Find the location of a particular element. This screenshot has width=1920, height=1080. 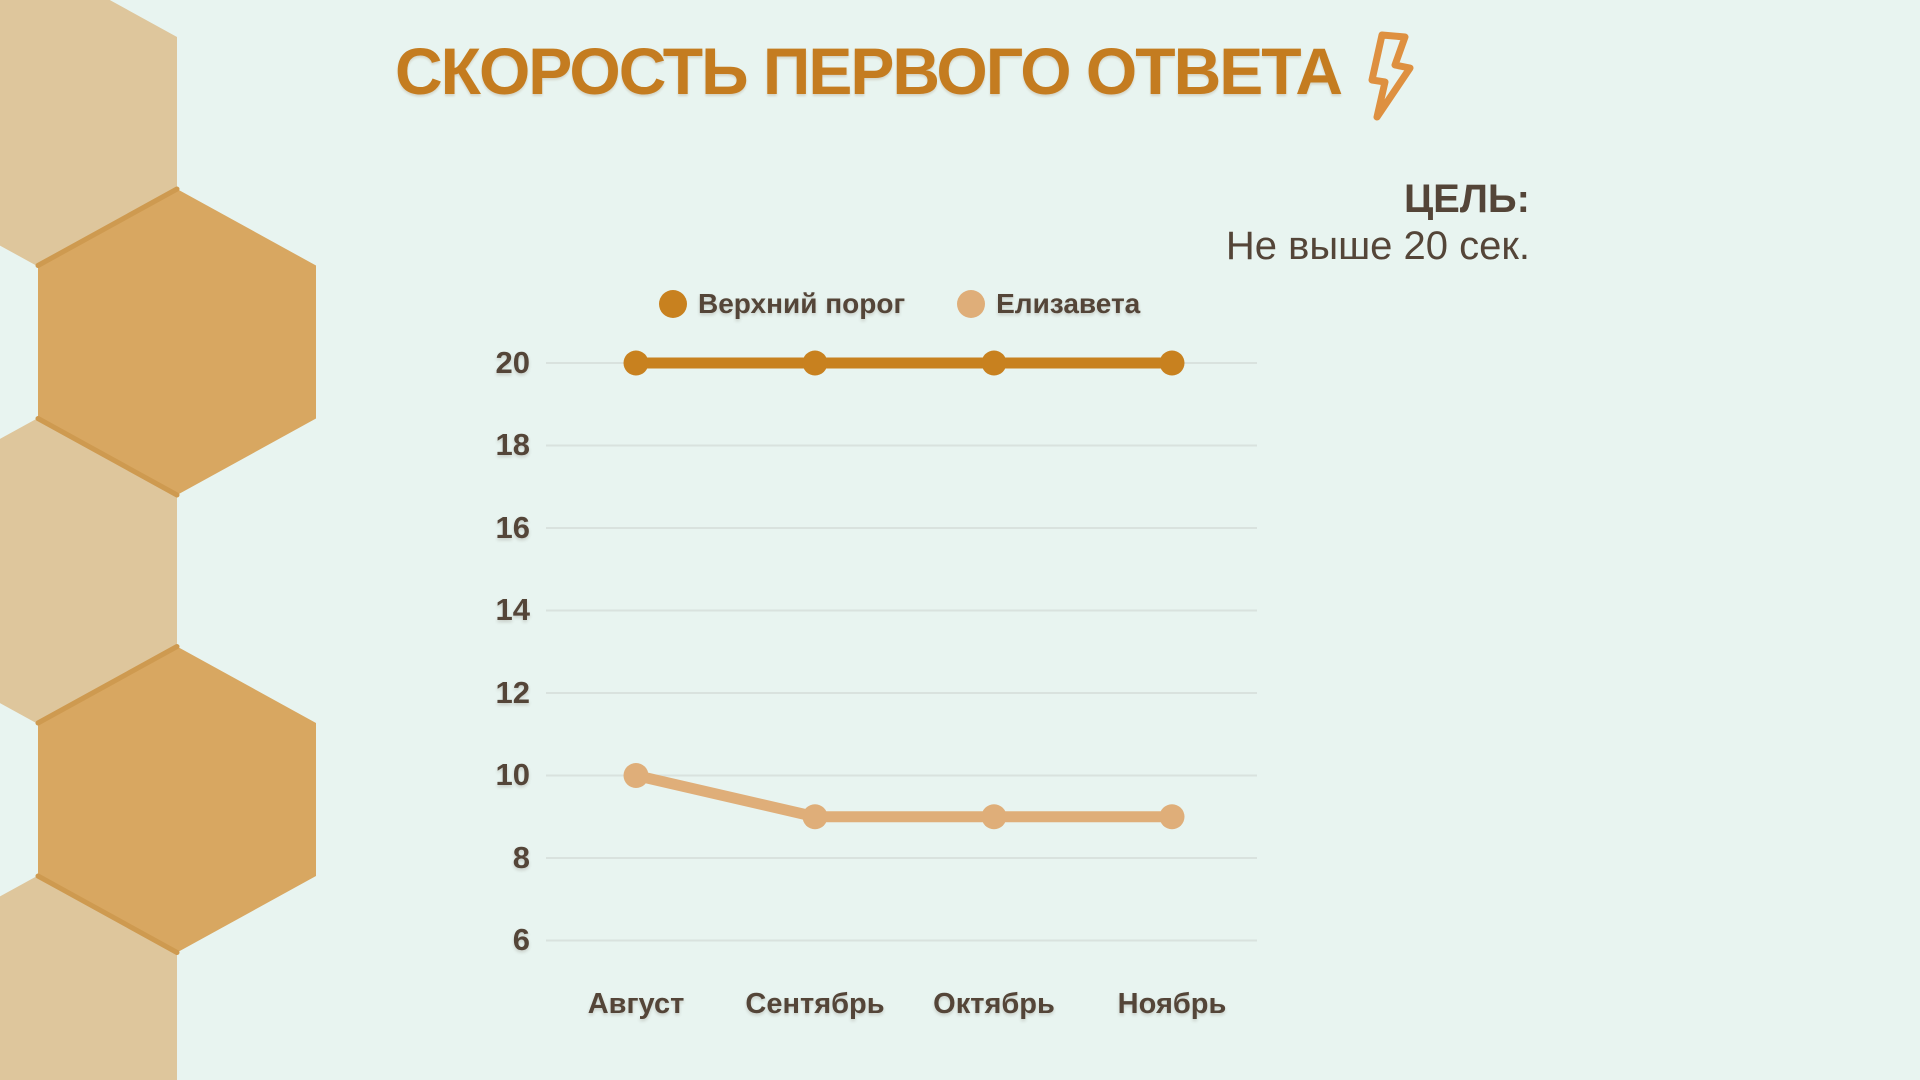

y-axis-label: 20 is located at coordinates (512, 362).